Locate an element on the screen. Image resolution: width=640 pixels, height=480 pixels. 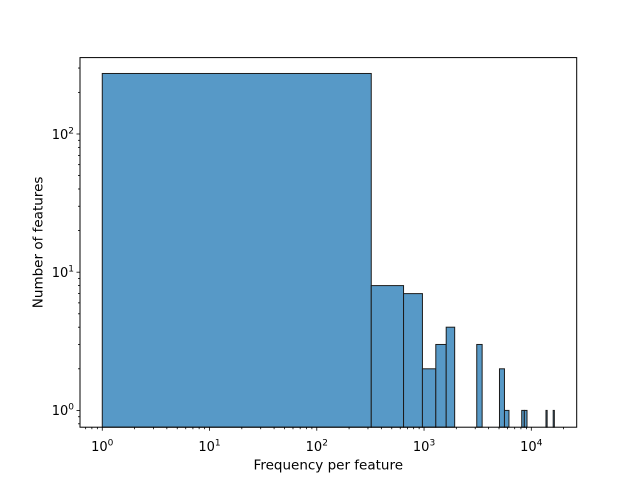
y-axis-tick-labels: 100 10¹ 10² is located at coordinates (63, 272).